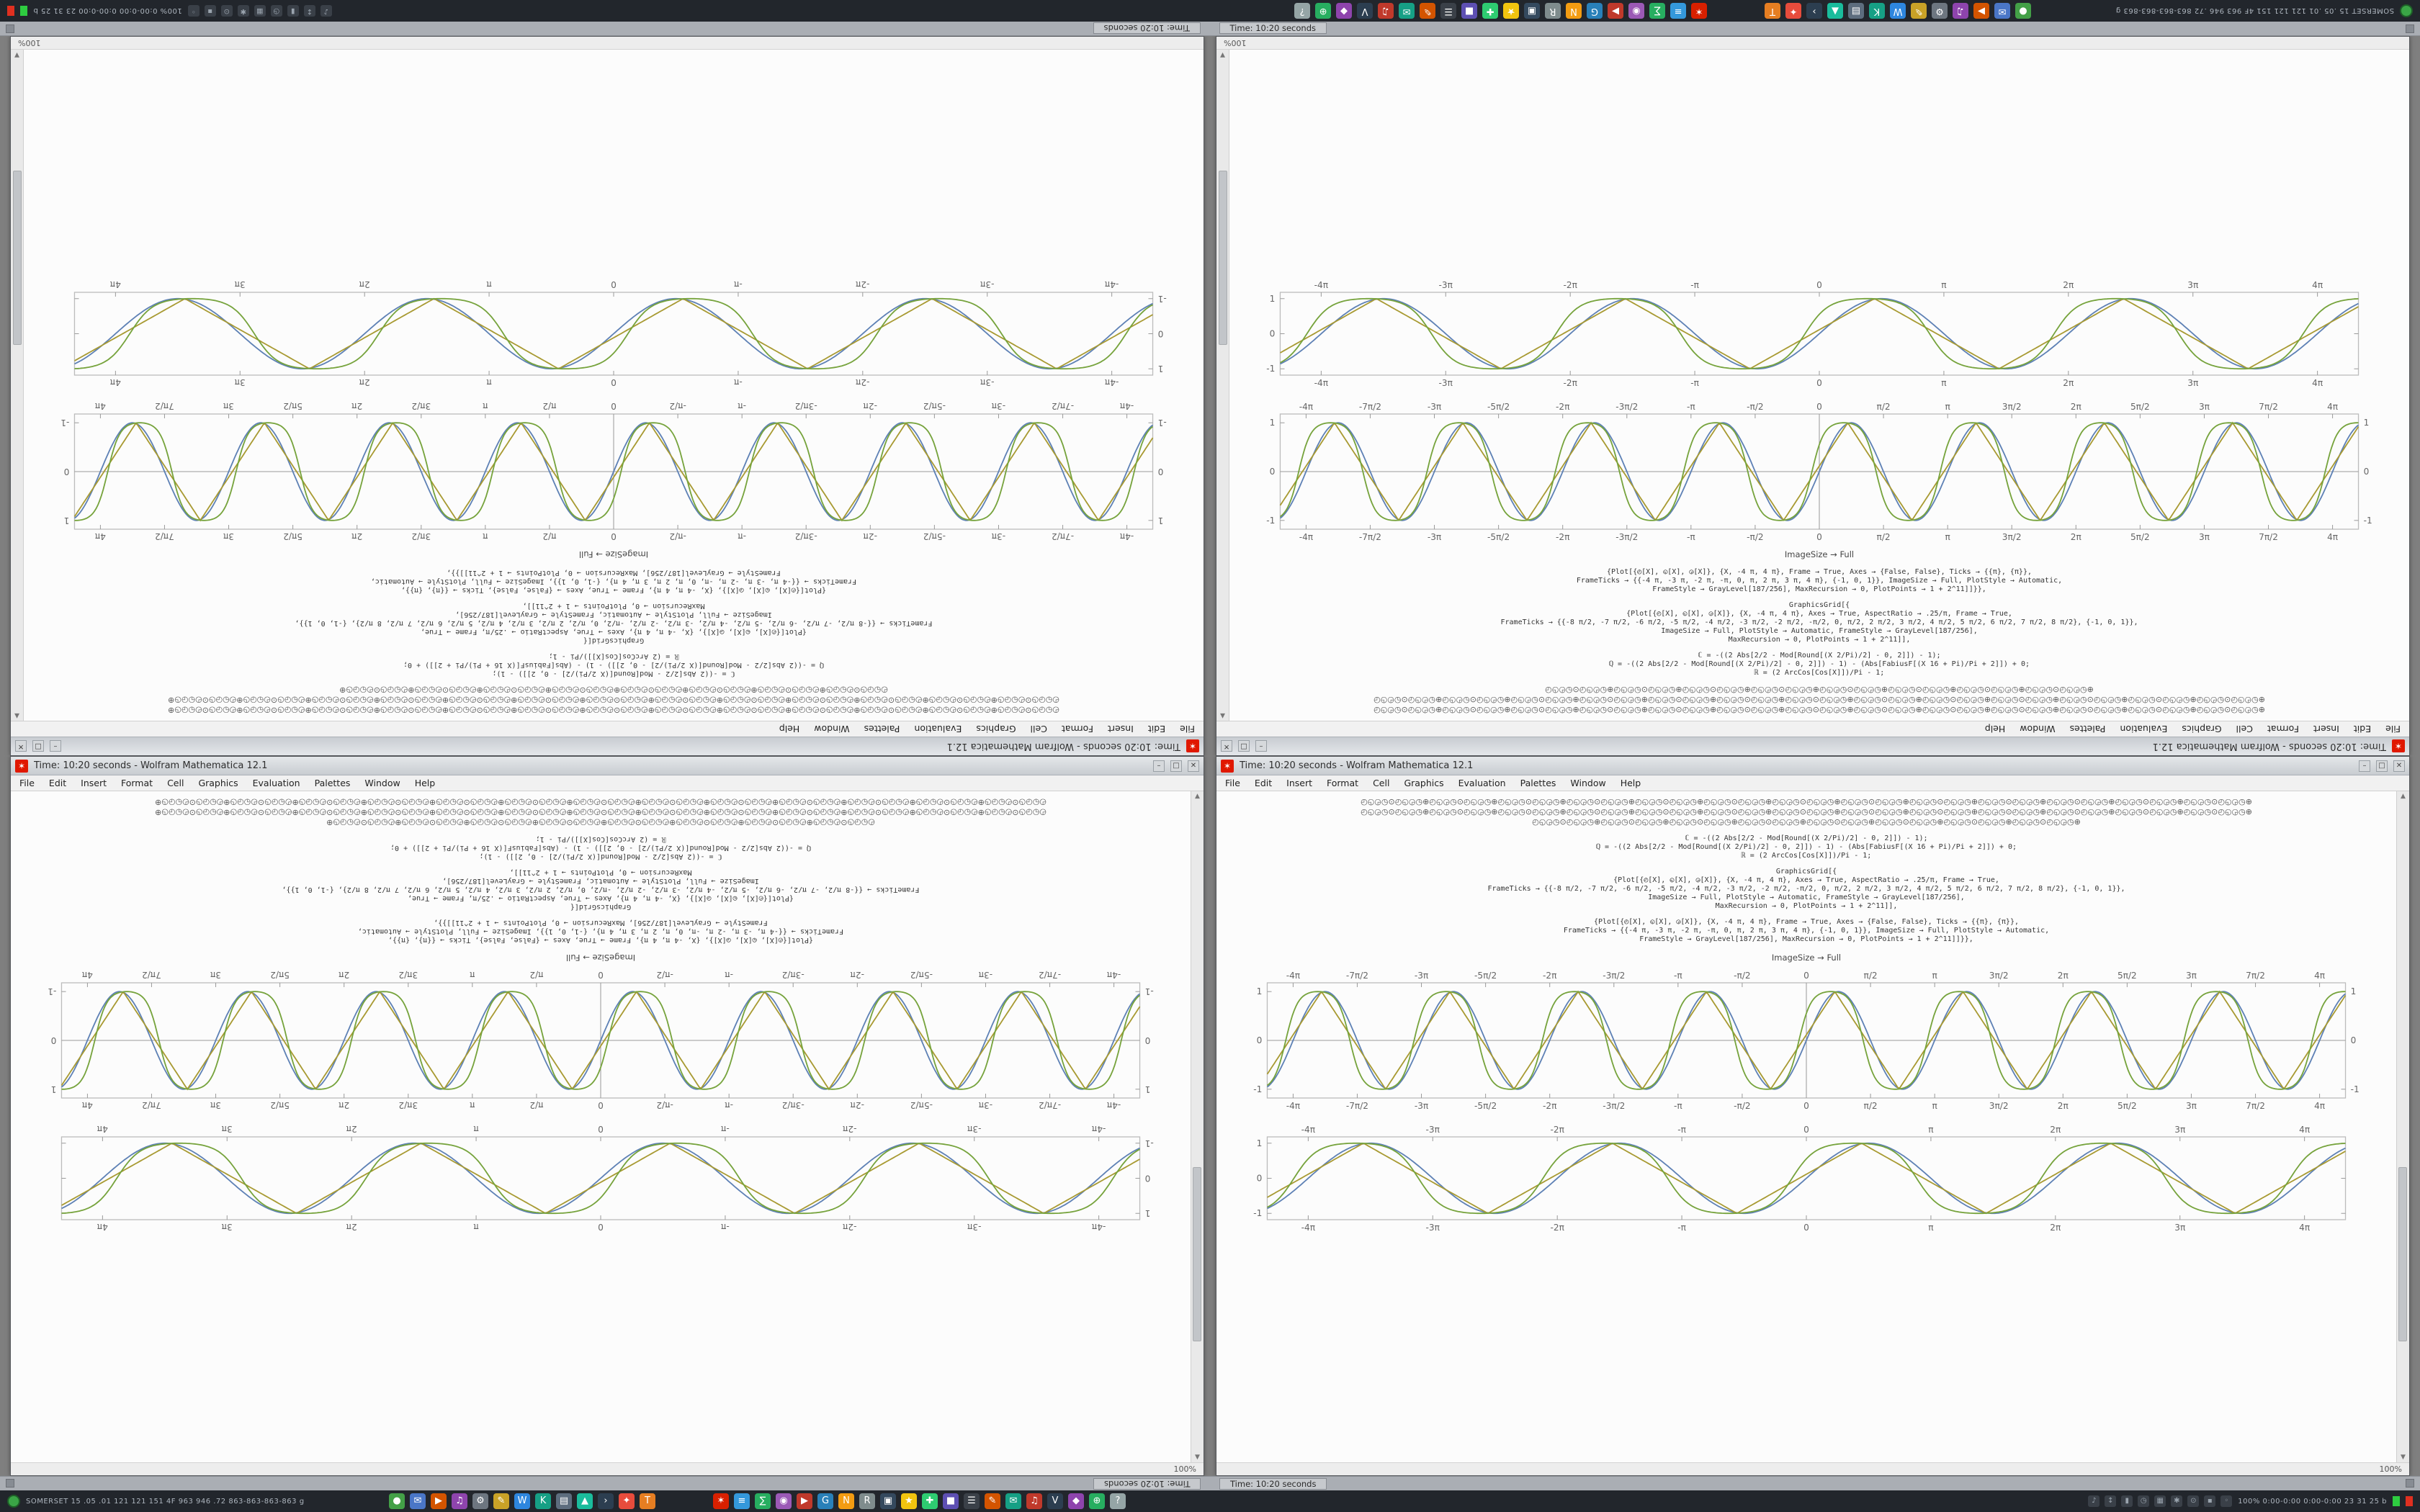 The image size is (2420, 1512). Describe the element at coordinates (930, 1501) in the screenshot. I see `taskbar-icon-plus-app: ✚` at that location.